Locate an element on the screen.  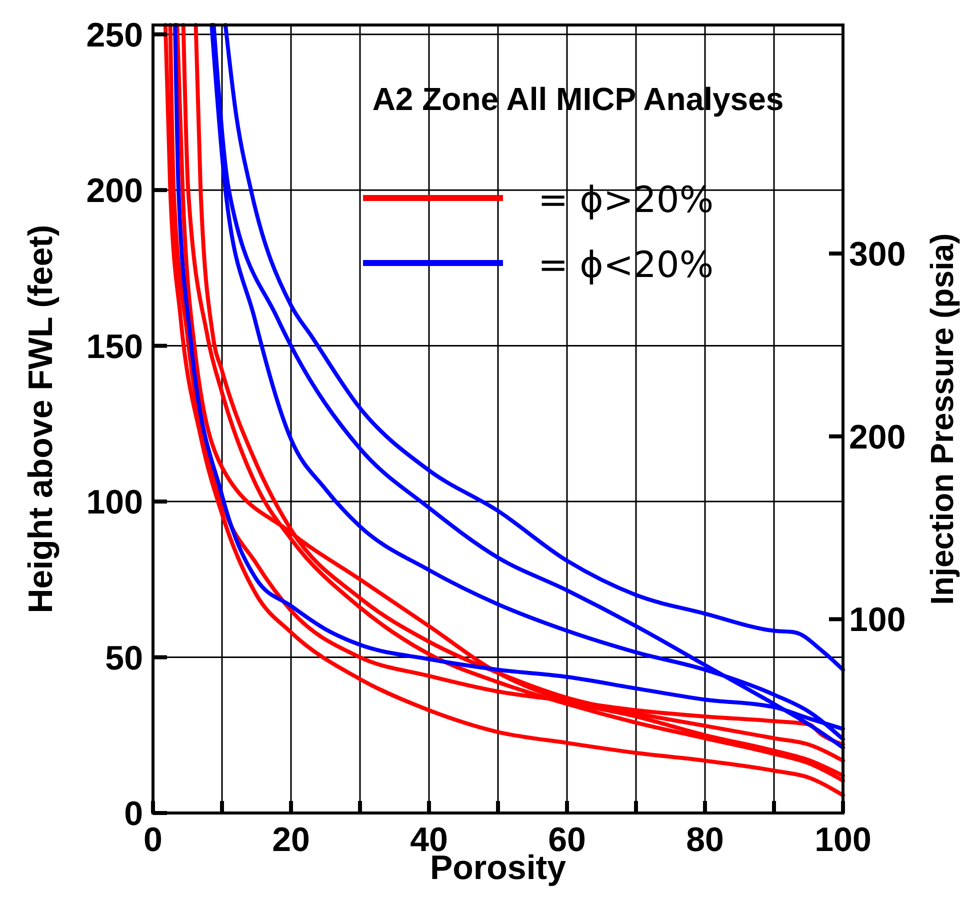
y-tick-label: 100 is located at coordinates (114, 503).